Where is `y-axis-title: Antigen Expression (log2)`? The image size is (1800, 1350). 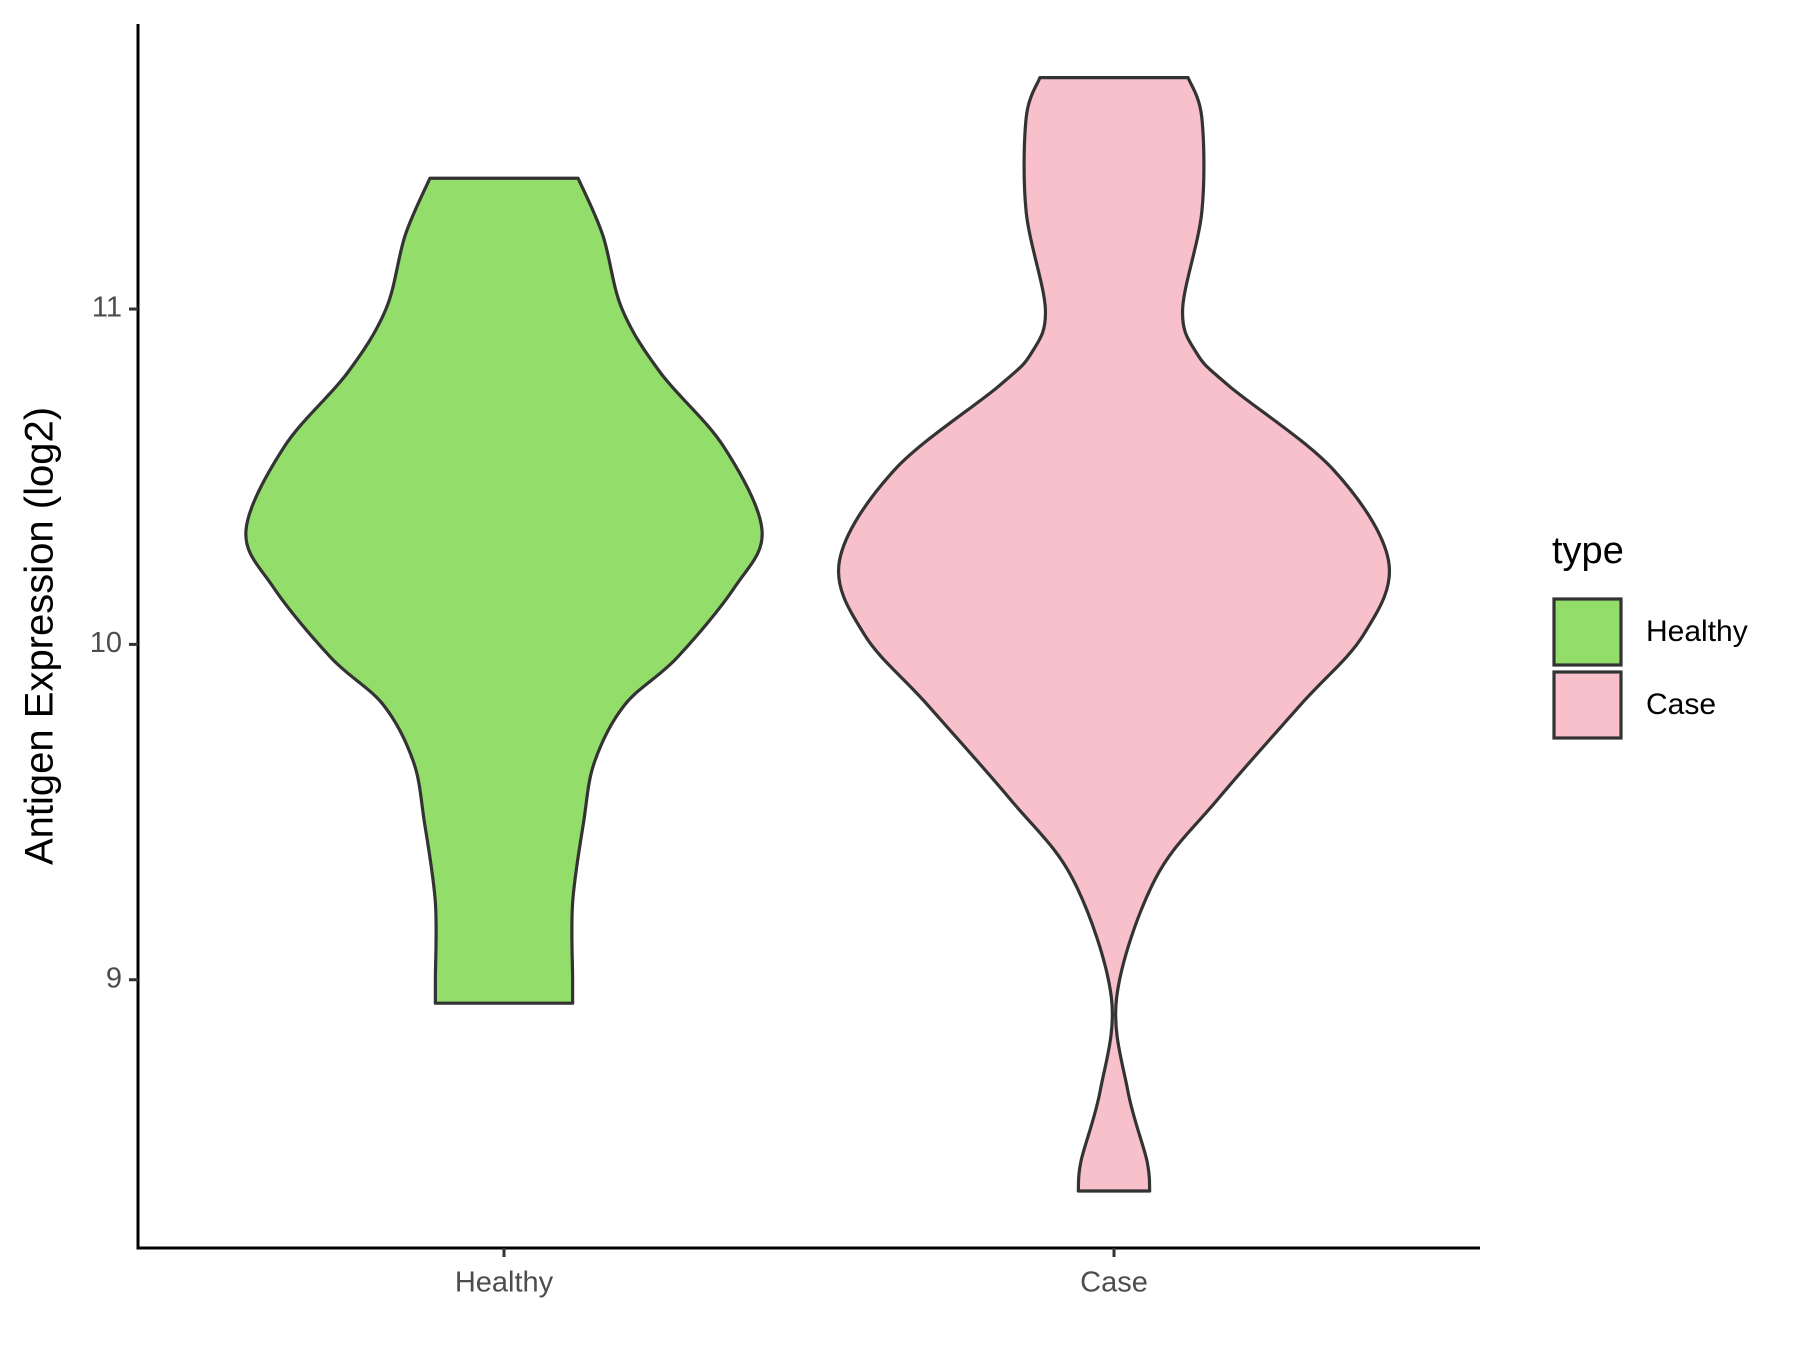 y-axis-title: Antigen Expression (log2) is located at coordinates (40, 636).